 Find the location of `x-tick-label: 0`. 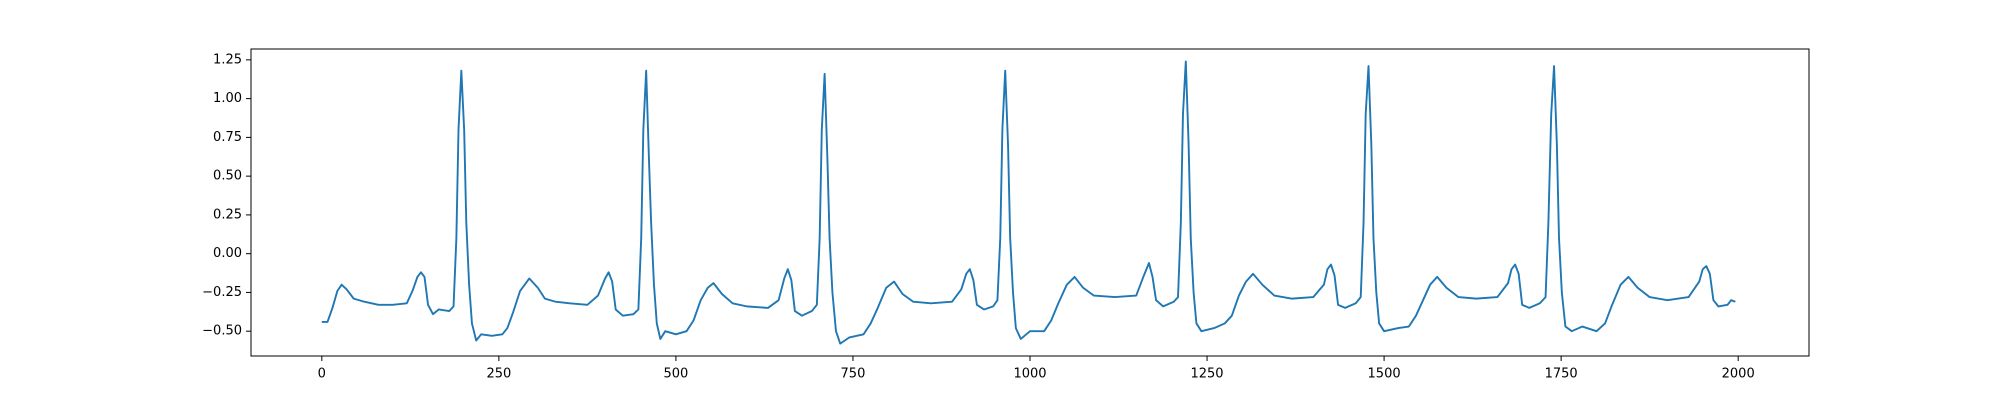

x-tick-label: 0 is located at coordinates (322, 374).